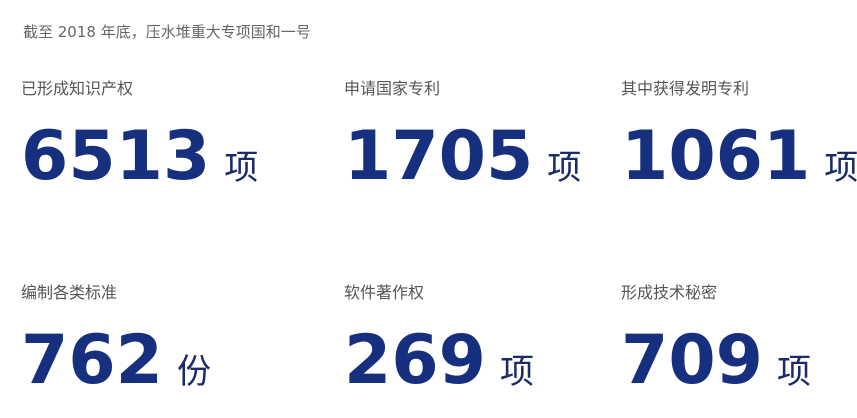  What do you see at coordinates (692, 360) in the screenshot?
I see `stat-number: 709` at bounding box center [692, 360].